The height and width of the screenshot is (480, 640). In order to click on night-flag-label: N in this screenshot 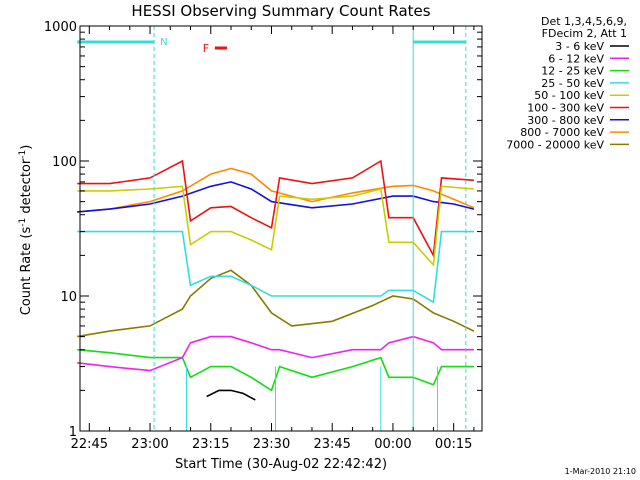, I will do `click(163, 42)`.